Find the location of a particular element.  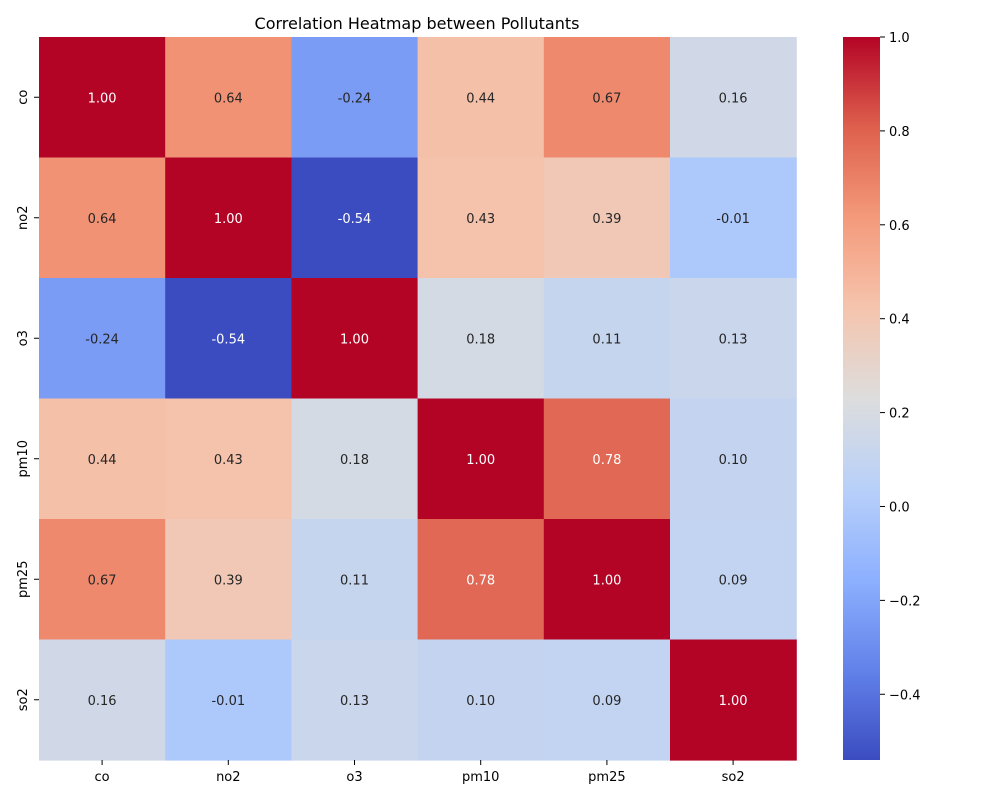

x-tick-label: pm10 is located at coordinates (480, 777).